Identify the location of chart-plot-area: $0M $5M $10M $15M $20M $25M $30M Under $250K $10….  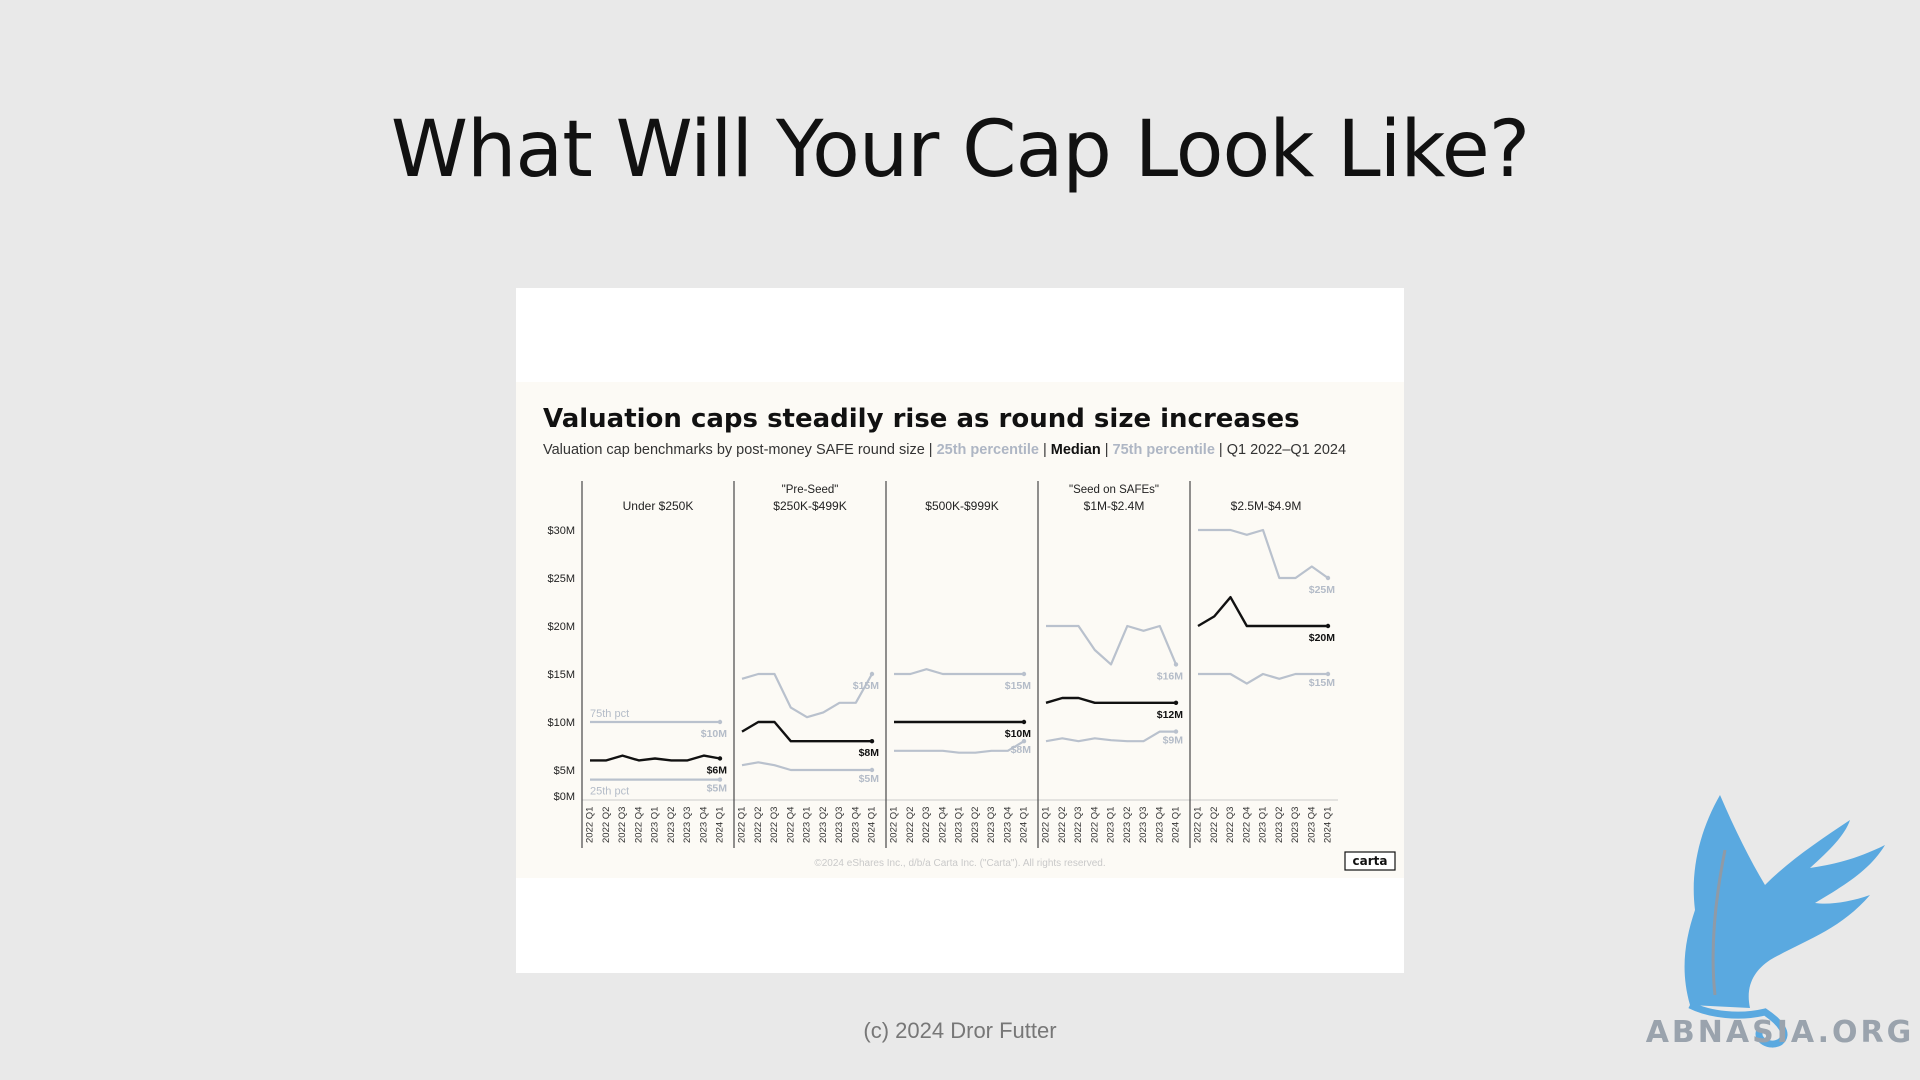
(942, 664).